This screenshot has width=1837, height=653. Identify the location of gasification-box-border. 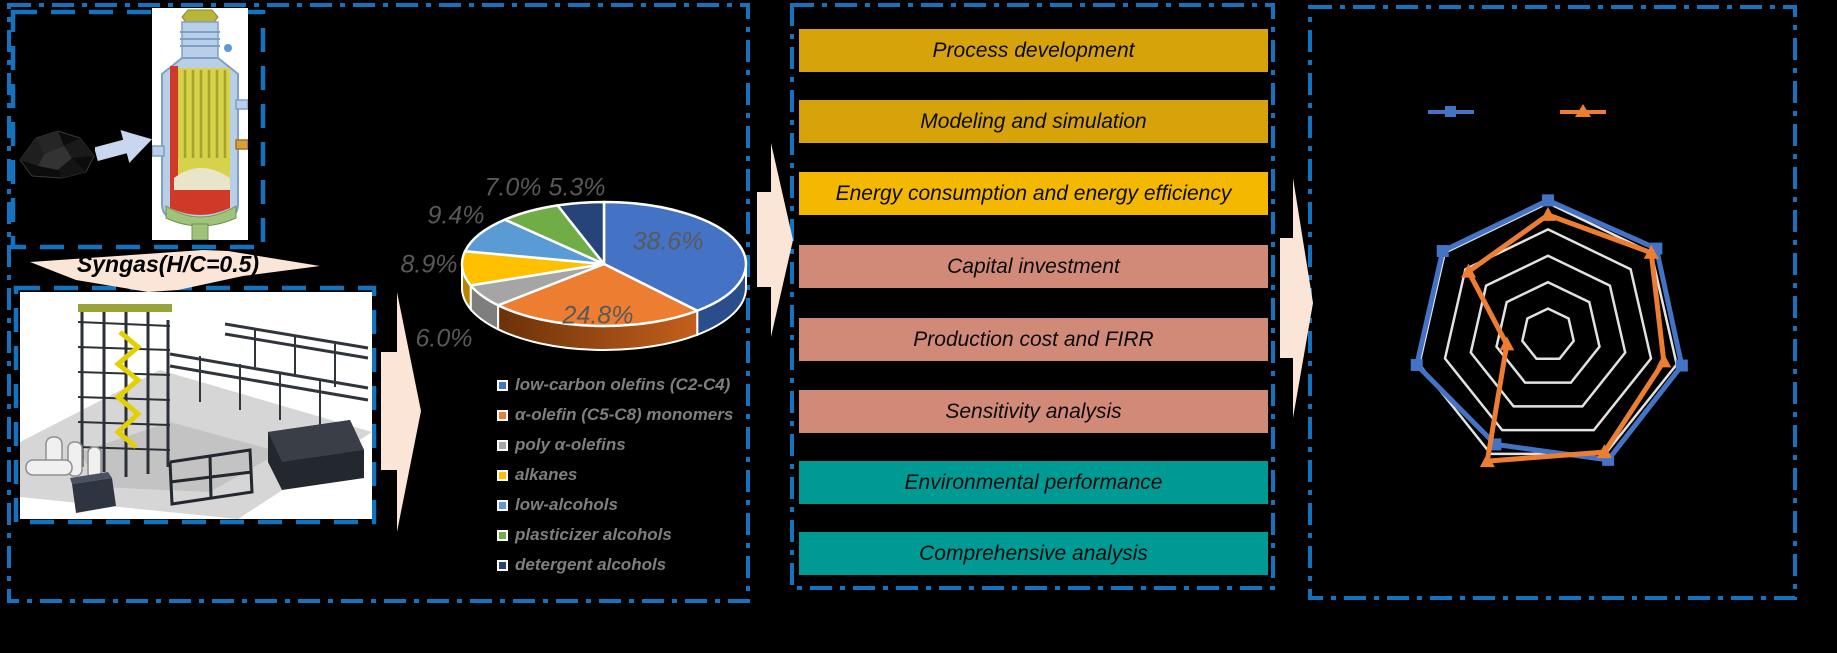
(138, 129).